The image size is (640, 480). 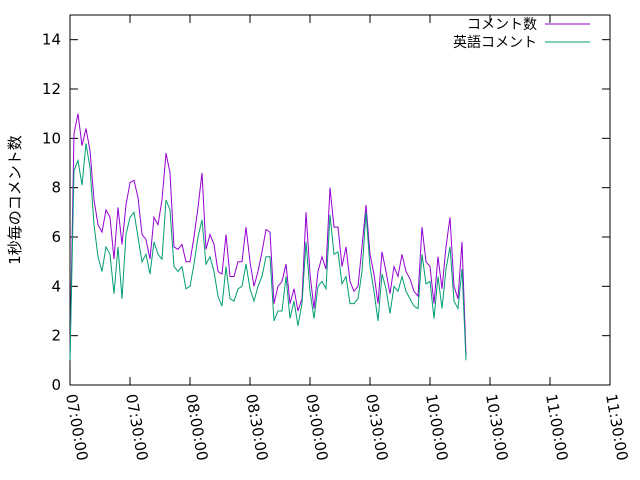 I want to click on legend-label-1: コメント数, so click(x=502, y=25).